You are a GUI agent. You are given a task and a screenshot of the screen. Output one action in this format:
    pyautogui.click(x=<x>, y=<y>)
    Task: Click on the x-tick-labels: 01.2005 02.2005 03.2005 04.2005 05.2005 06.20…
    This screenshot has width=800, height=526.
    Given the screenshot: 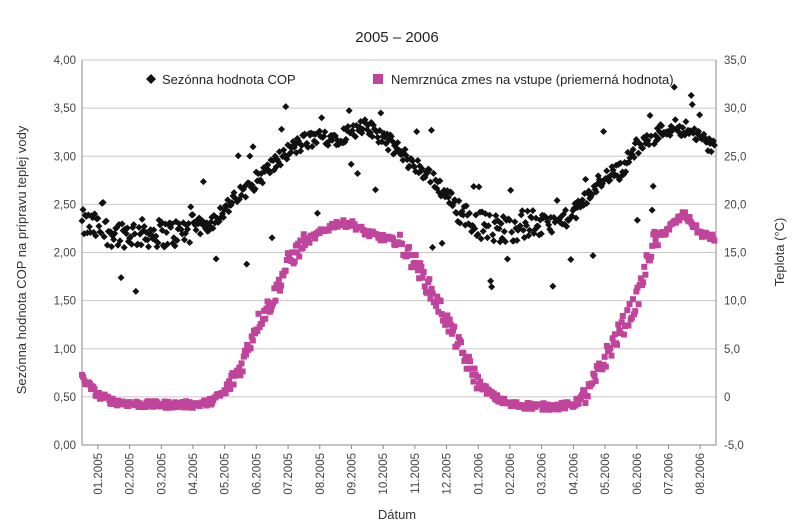 What is the action you would take?
    pyautogui.click(x=400, y=470)
    